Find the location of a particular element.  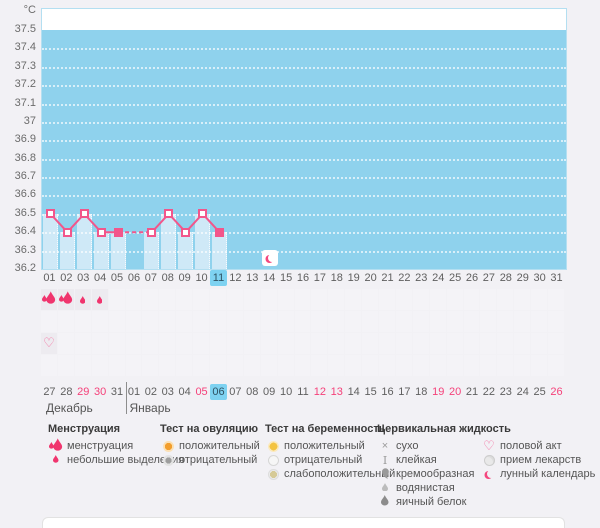

cycle-day-label: 14 is located at coordinates (269, 278).